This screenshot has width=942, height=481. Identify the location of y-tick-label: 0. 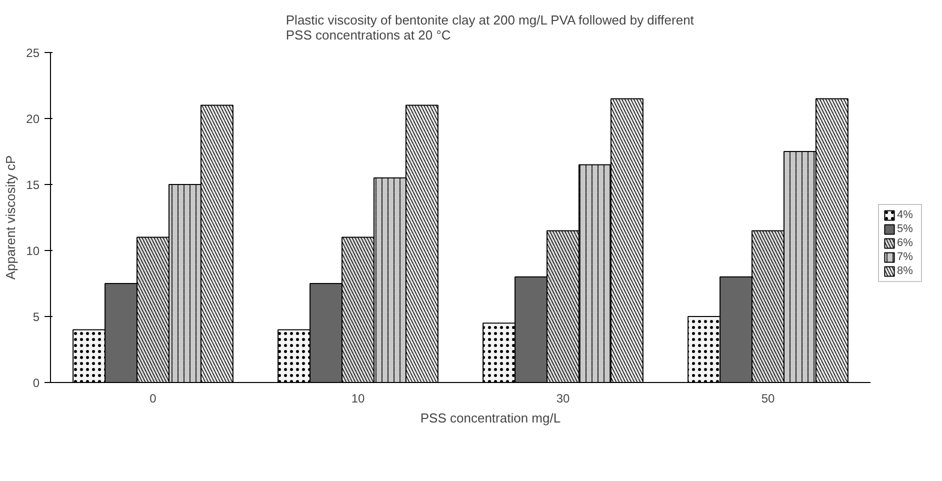
(36, 383).